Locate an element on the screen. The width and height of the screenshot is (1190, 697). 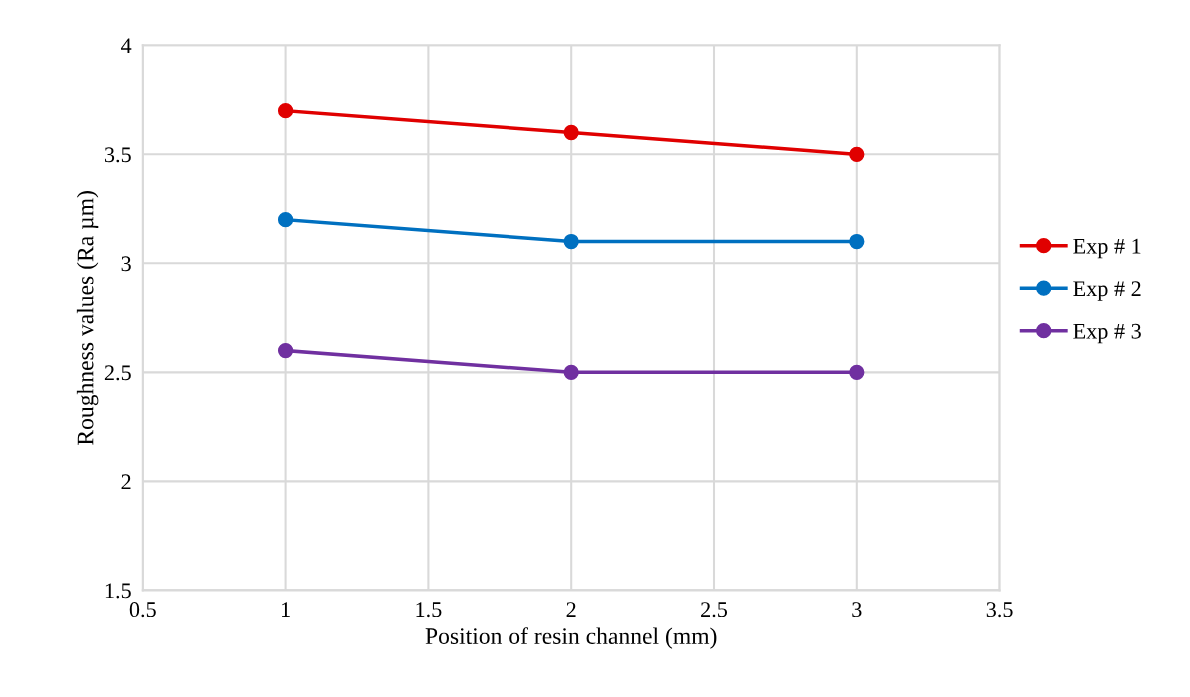
y-tick-label: 1.5 is located at coordinates (118, 591).